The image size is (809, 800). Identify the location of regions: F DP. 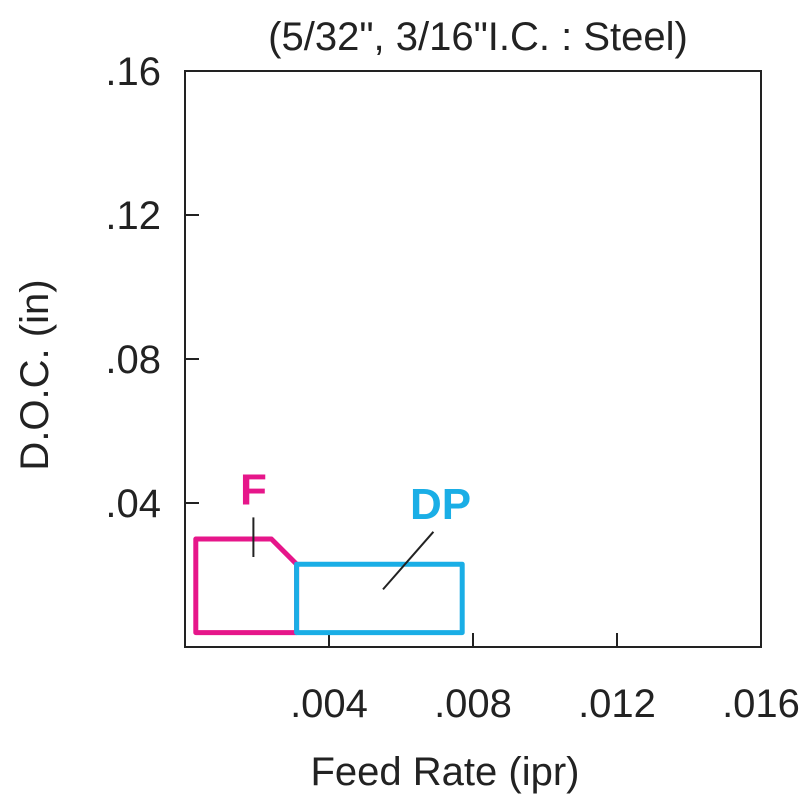
(332, 551).